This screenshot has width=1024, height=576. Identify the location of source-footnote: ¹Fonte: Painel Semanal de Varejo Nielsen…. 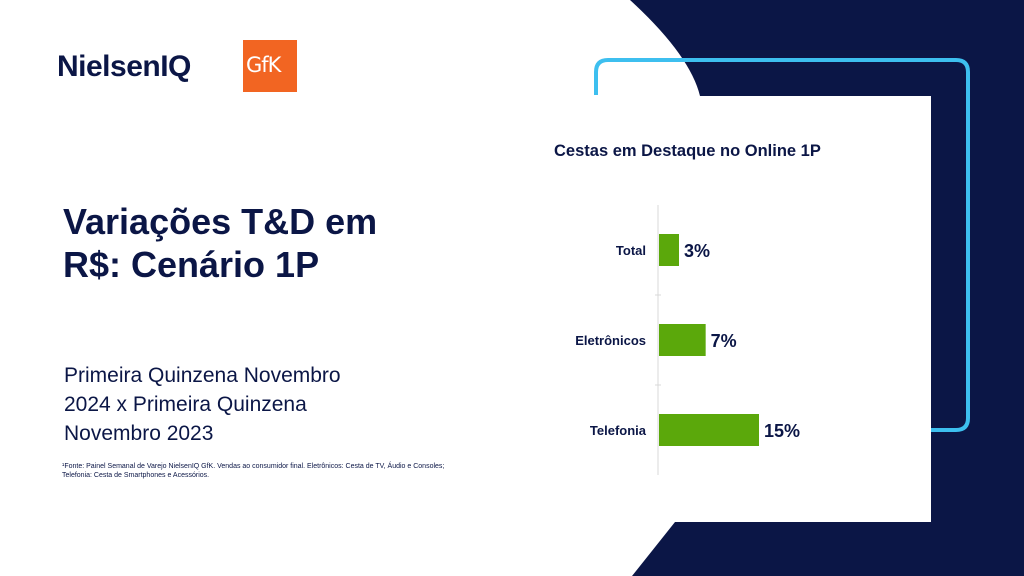
(253, 471).